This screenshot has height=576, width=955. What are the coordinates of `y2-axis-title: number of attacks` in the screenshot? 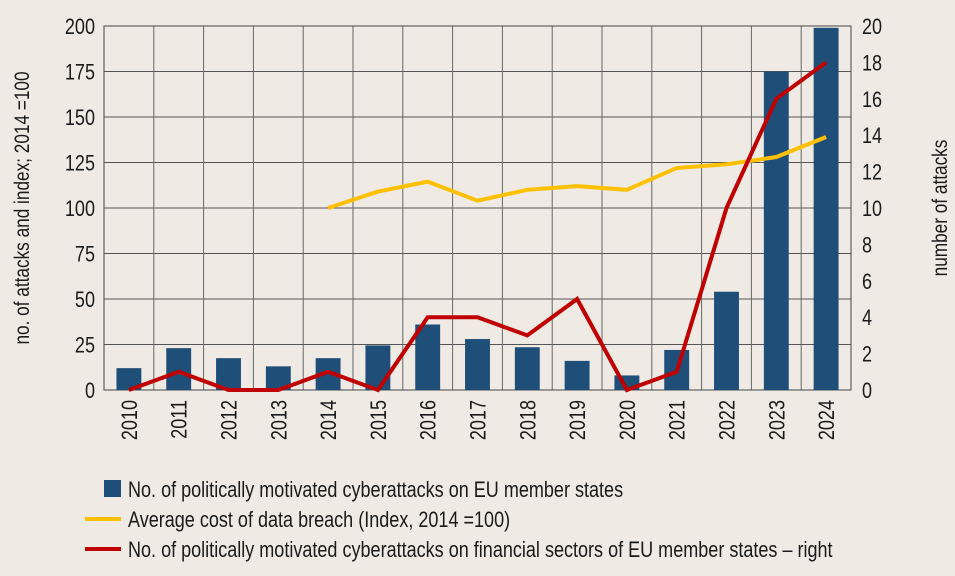 It's located at (941, 208).